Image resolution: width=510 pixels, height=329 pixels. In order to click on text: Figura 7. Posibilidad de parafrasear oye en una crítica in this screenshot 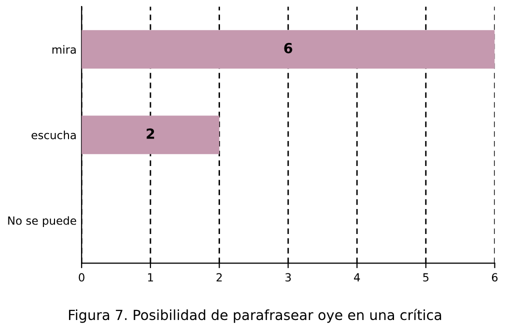, I will do `click(255, 315)`.